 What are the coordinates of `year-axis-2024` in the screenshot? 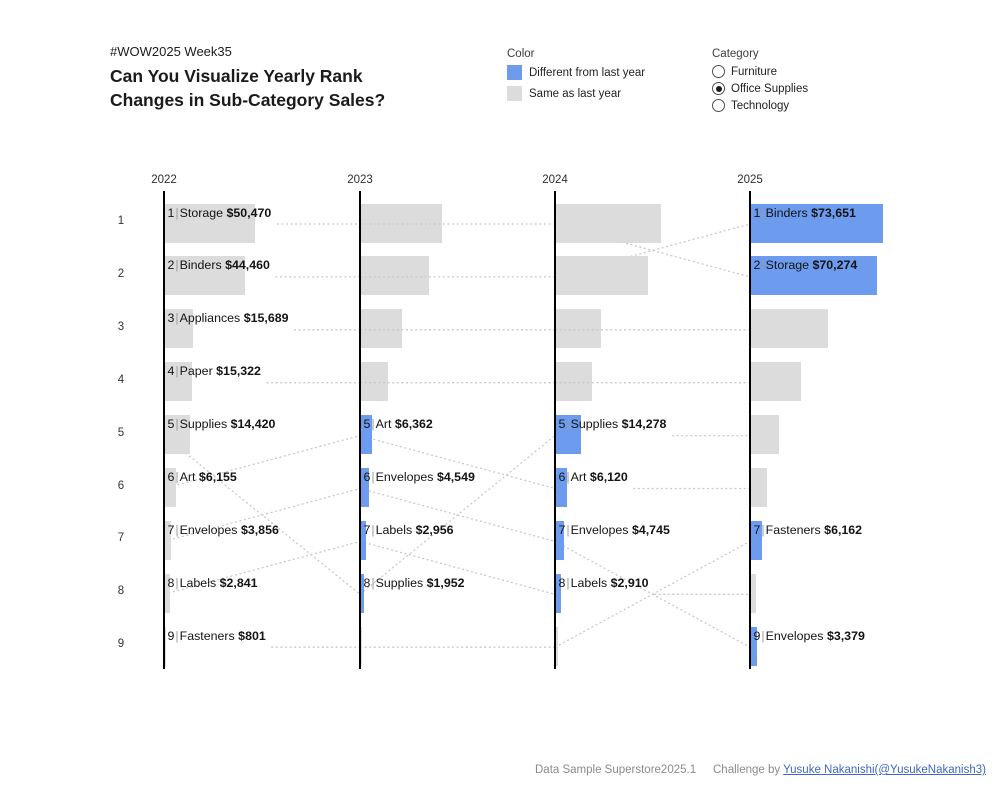 It's located at (555, 430).